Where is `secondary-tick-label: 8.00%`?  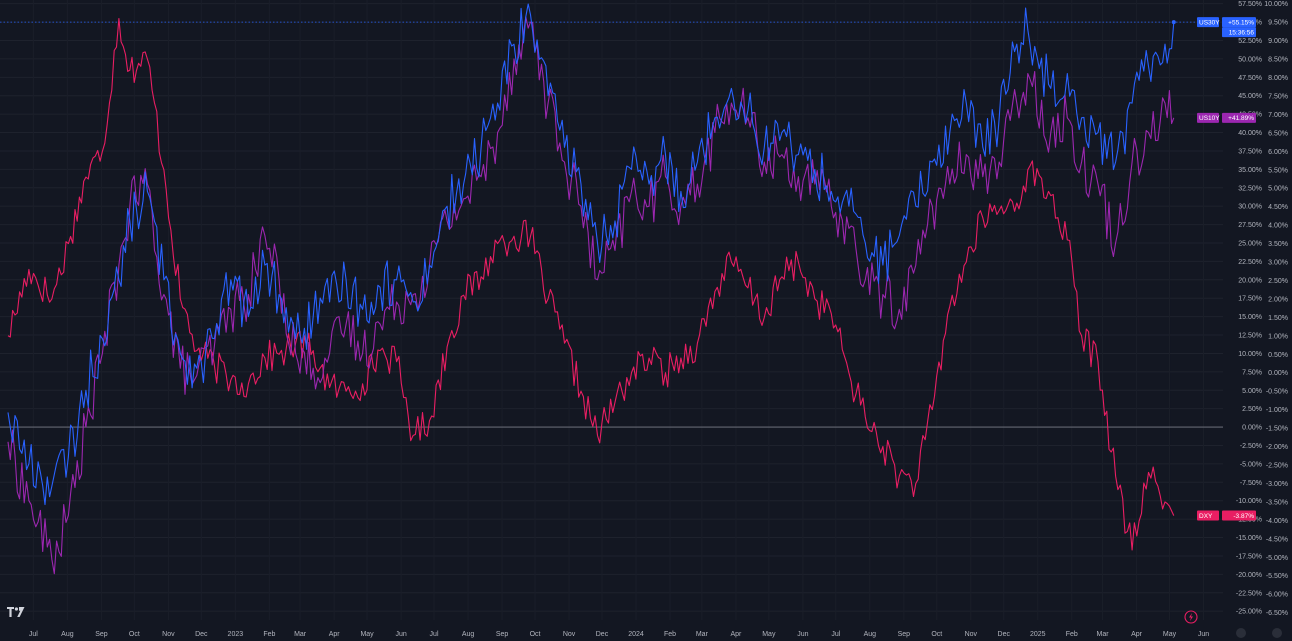 secondary-tick-label: 8.00% is located at coordinates (1278, 78).